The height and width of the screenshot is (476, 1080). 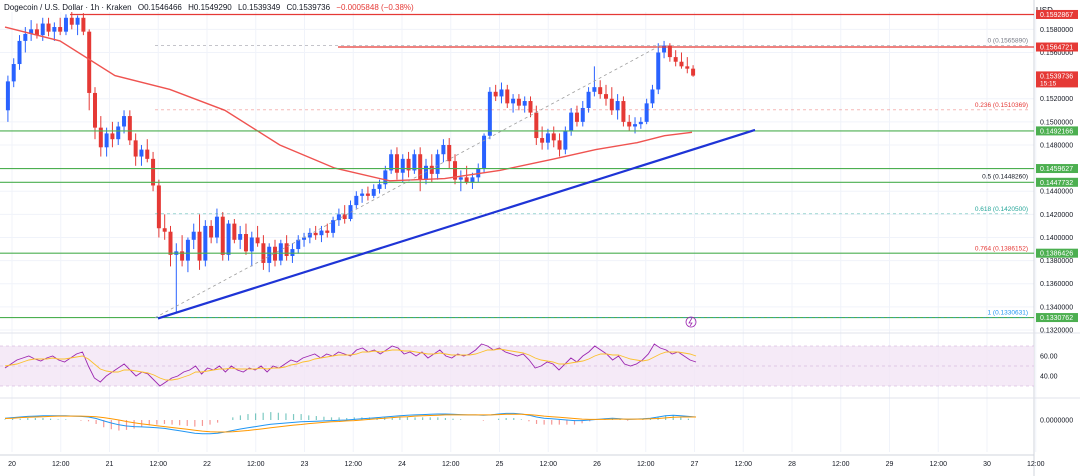 What do you see at coordinates (1056, 238) in the screenshot?
I see `price-tick-label: 0.1400000` at bounding box center [1056, 238].